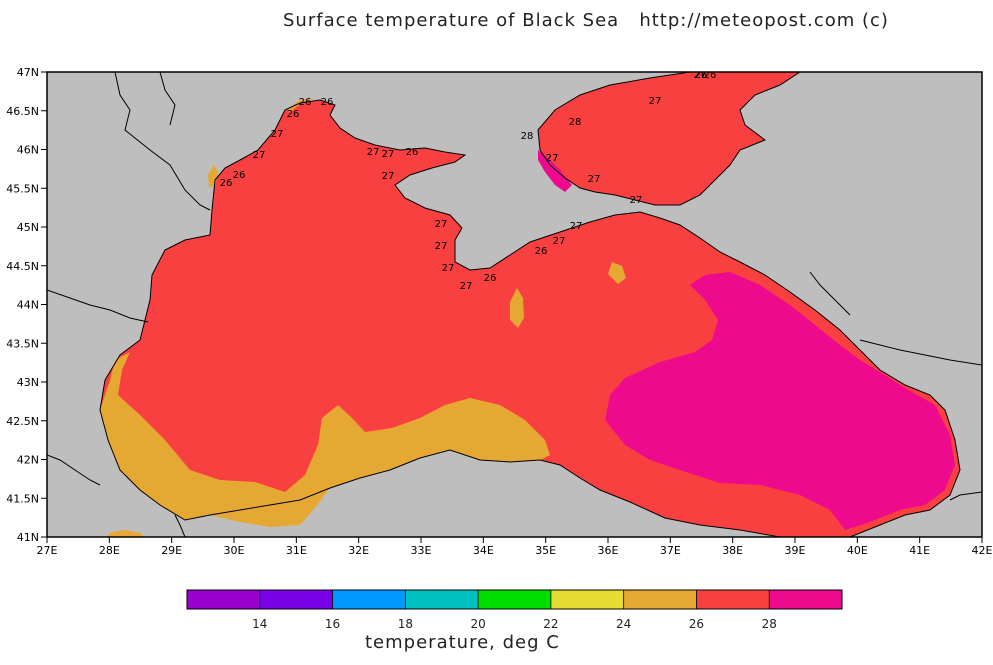 Image resolution: width=993 pixels, height=665 pixels. I want to click on lat-tick-label: 42.5N, so click(22, 421).